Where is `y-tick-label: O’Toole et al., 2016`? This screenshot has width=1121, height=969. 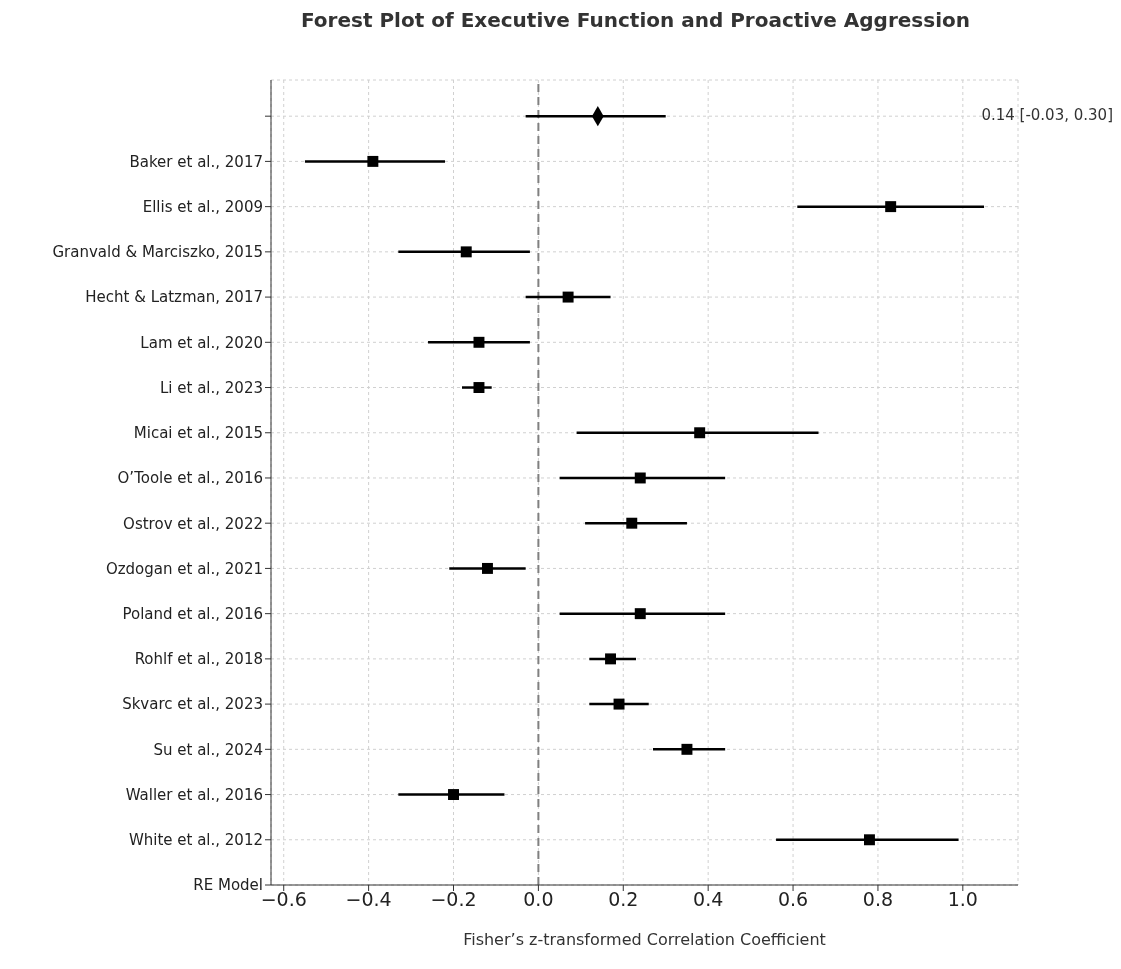
y-tick-label: O’Toole et al., 2016 is located at coordinates (190, 478).